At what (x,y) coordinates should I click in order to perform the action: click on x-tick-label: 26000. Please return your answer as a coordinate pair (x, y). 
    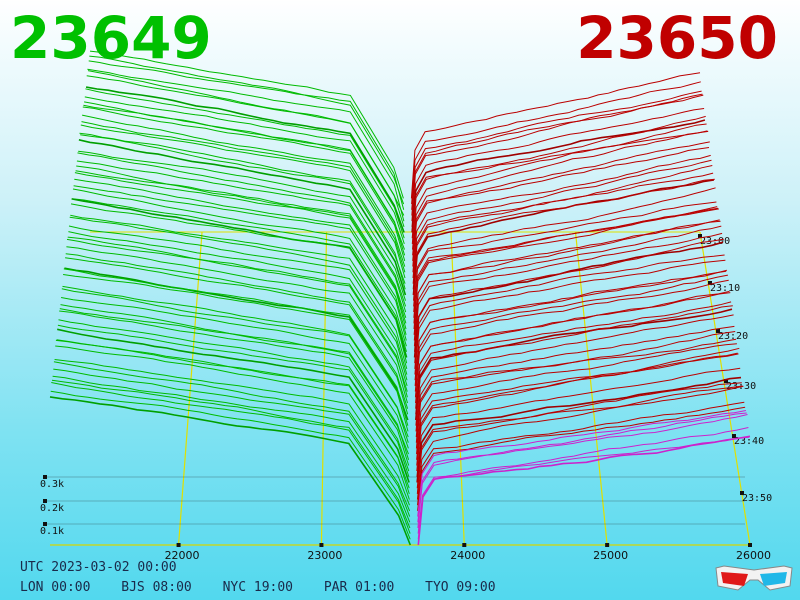
    Looking at the image, I should click on (753, 555).